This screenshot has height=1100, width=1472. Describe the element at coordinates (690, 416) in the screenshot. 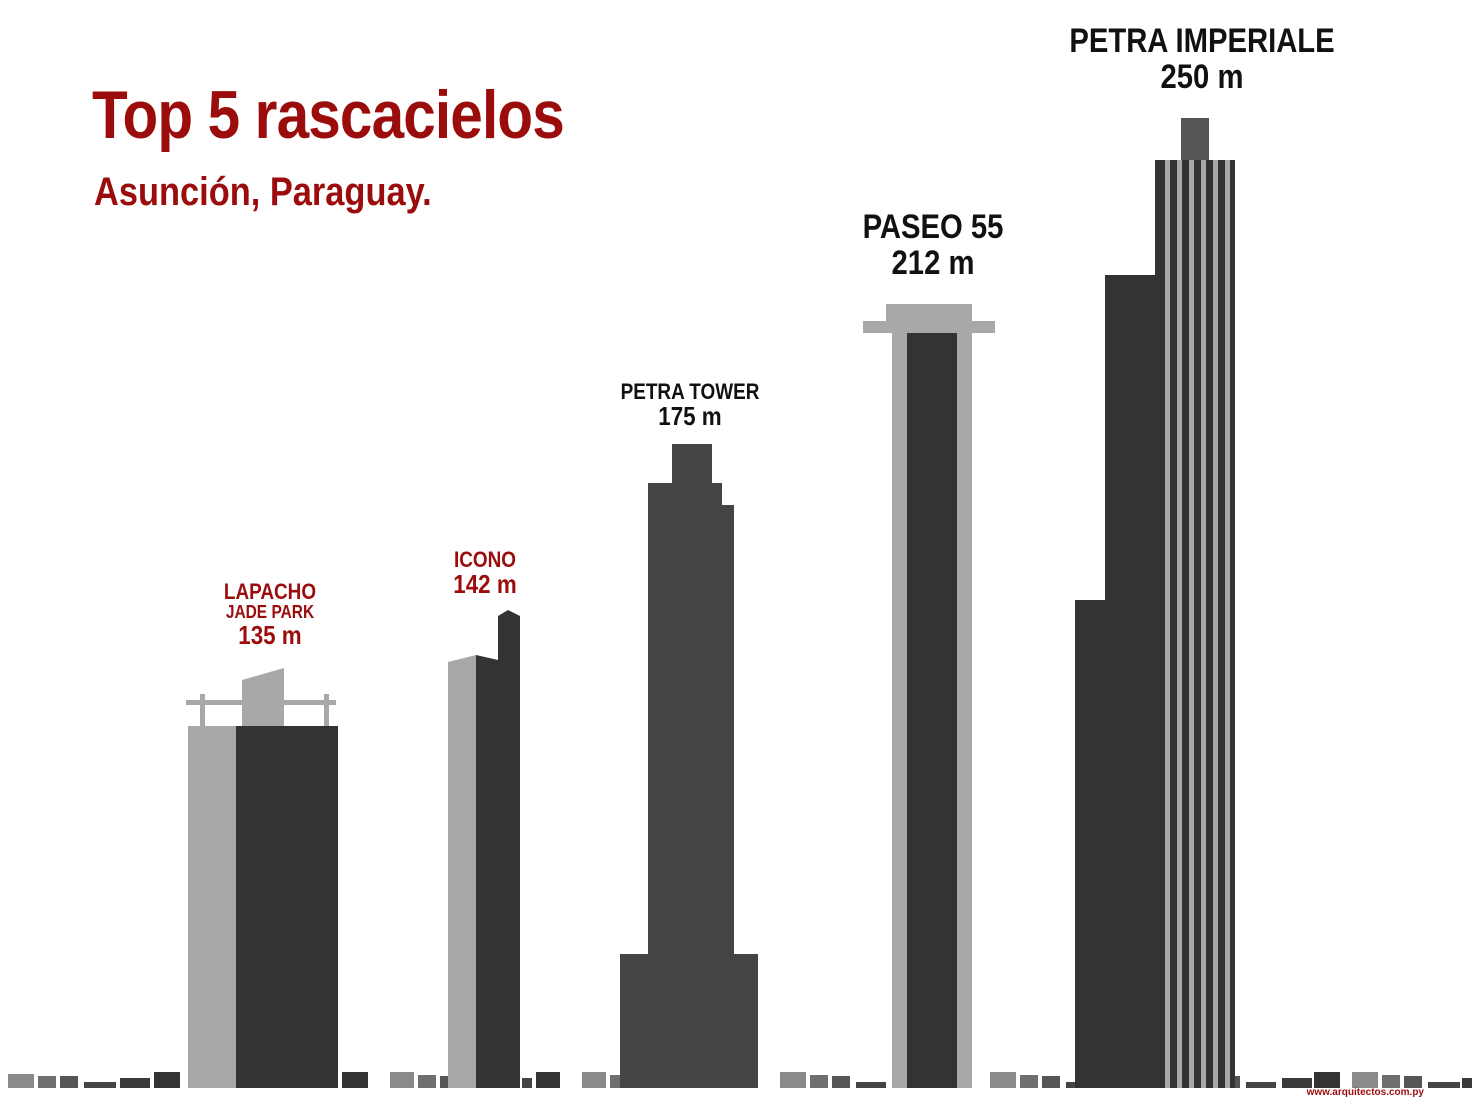

I see `building-height: 175 m` at that location.